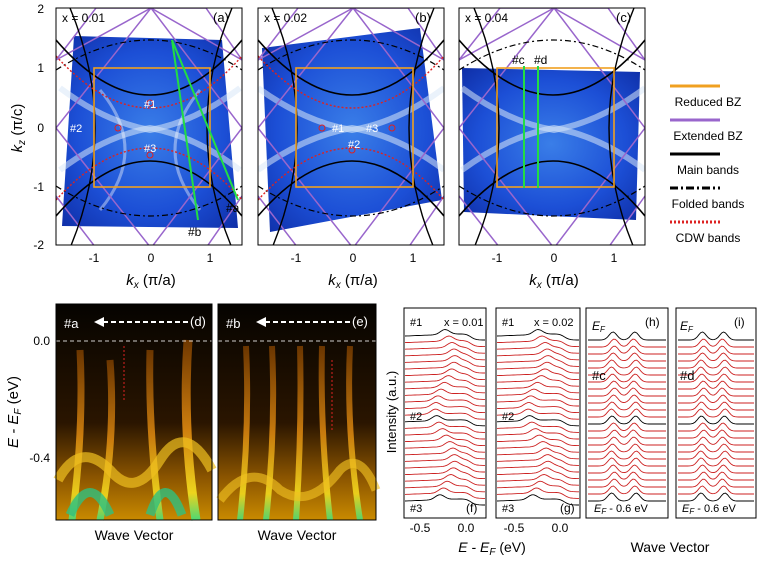 The width and height of the screenshot is (760, 562). Describe the element at coordinates (423, 17) in the screenshot. I see `panel-label-b: (b)` at that location.